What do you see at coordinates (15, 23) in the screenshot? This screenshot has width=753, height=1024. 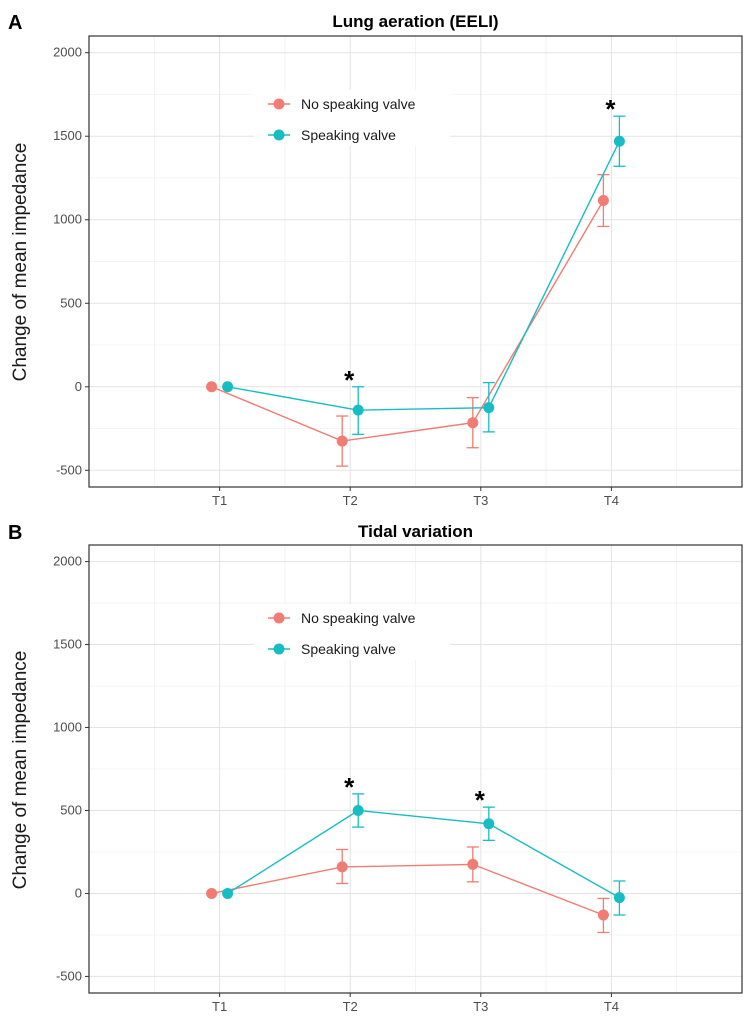 I see `panel-letter: A` at bounding box center [15, 23].